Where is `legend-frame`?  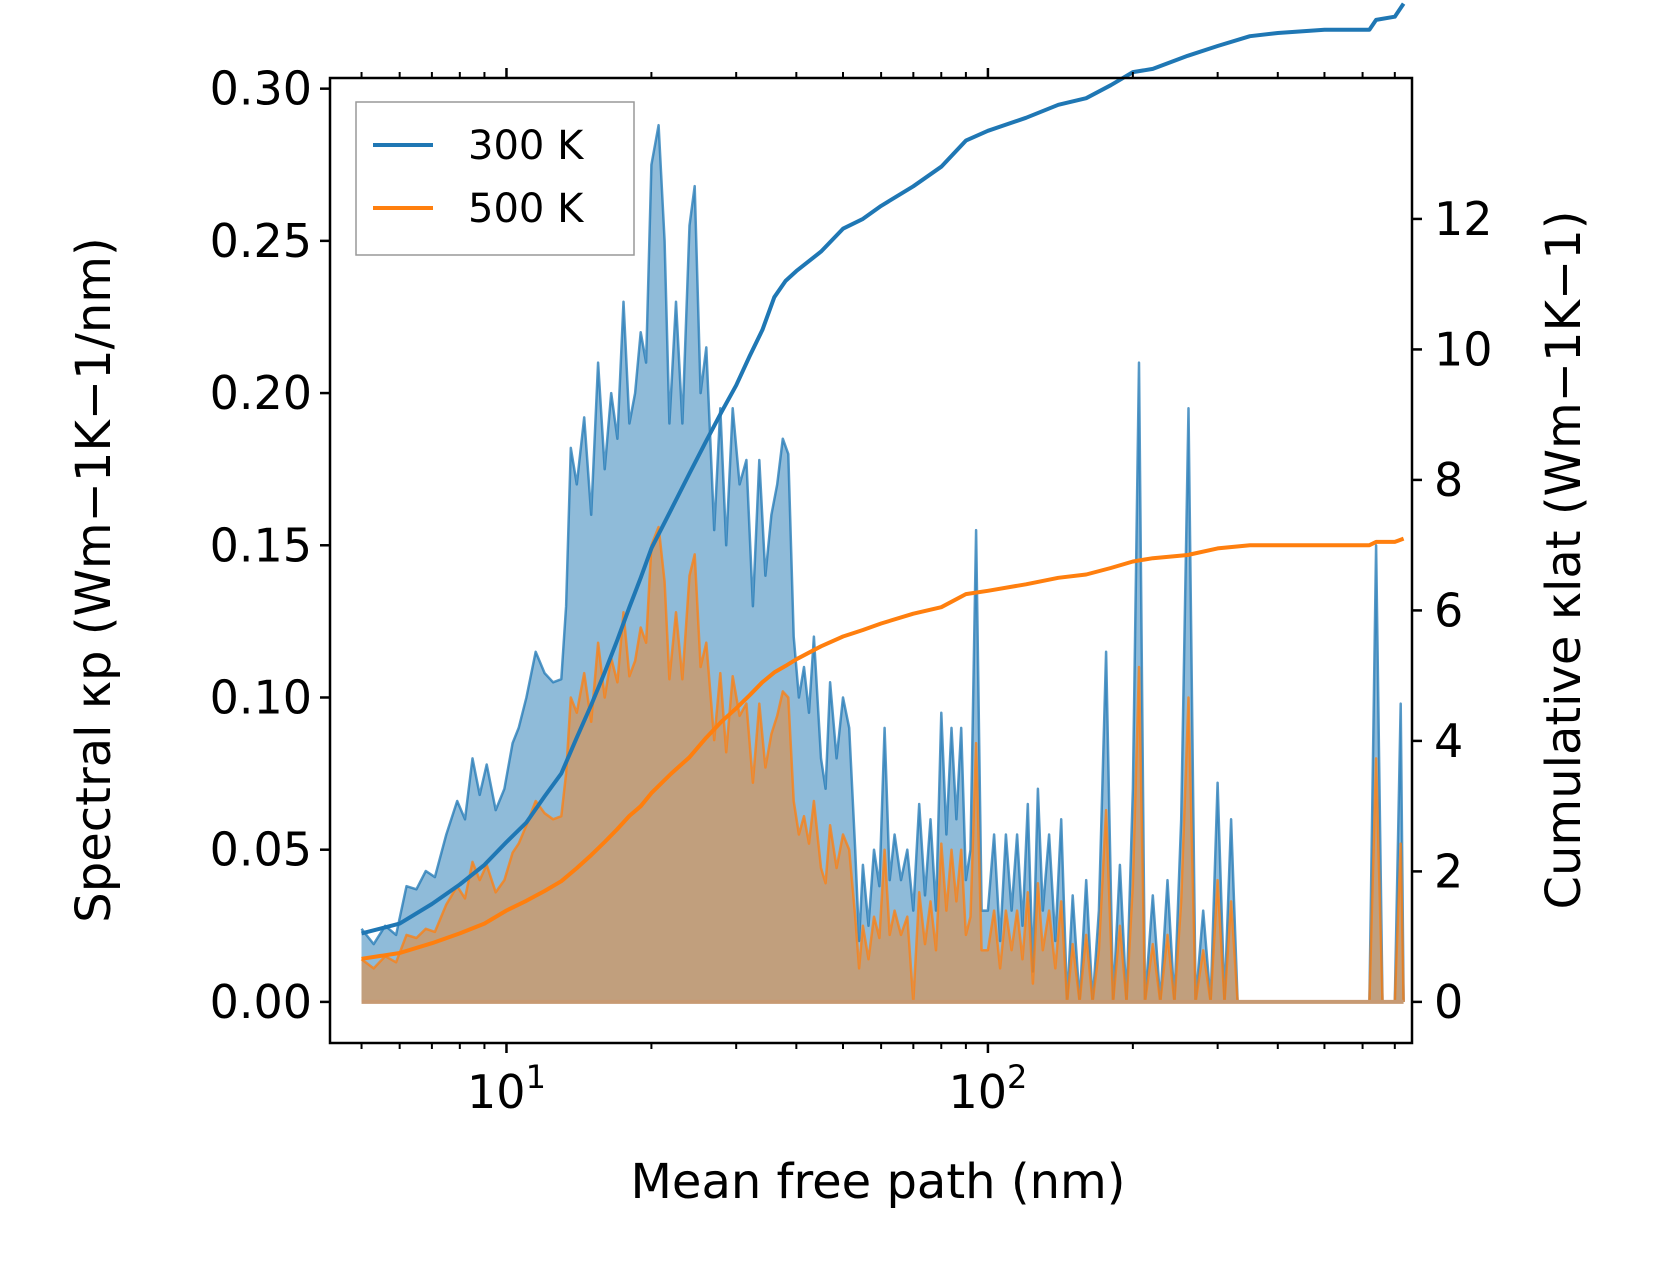 legend-frame is located at coordinates (495, 178).